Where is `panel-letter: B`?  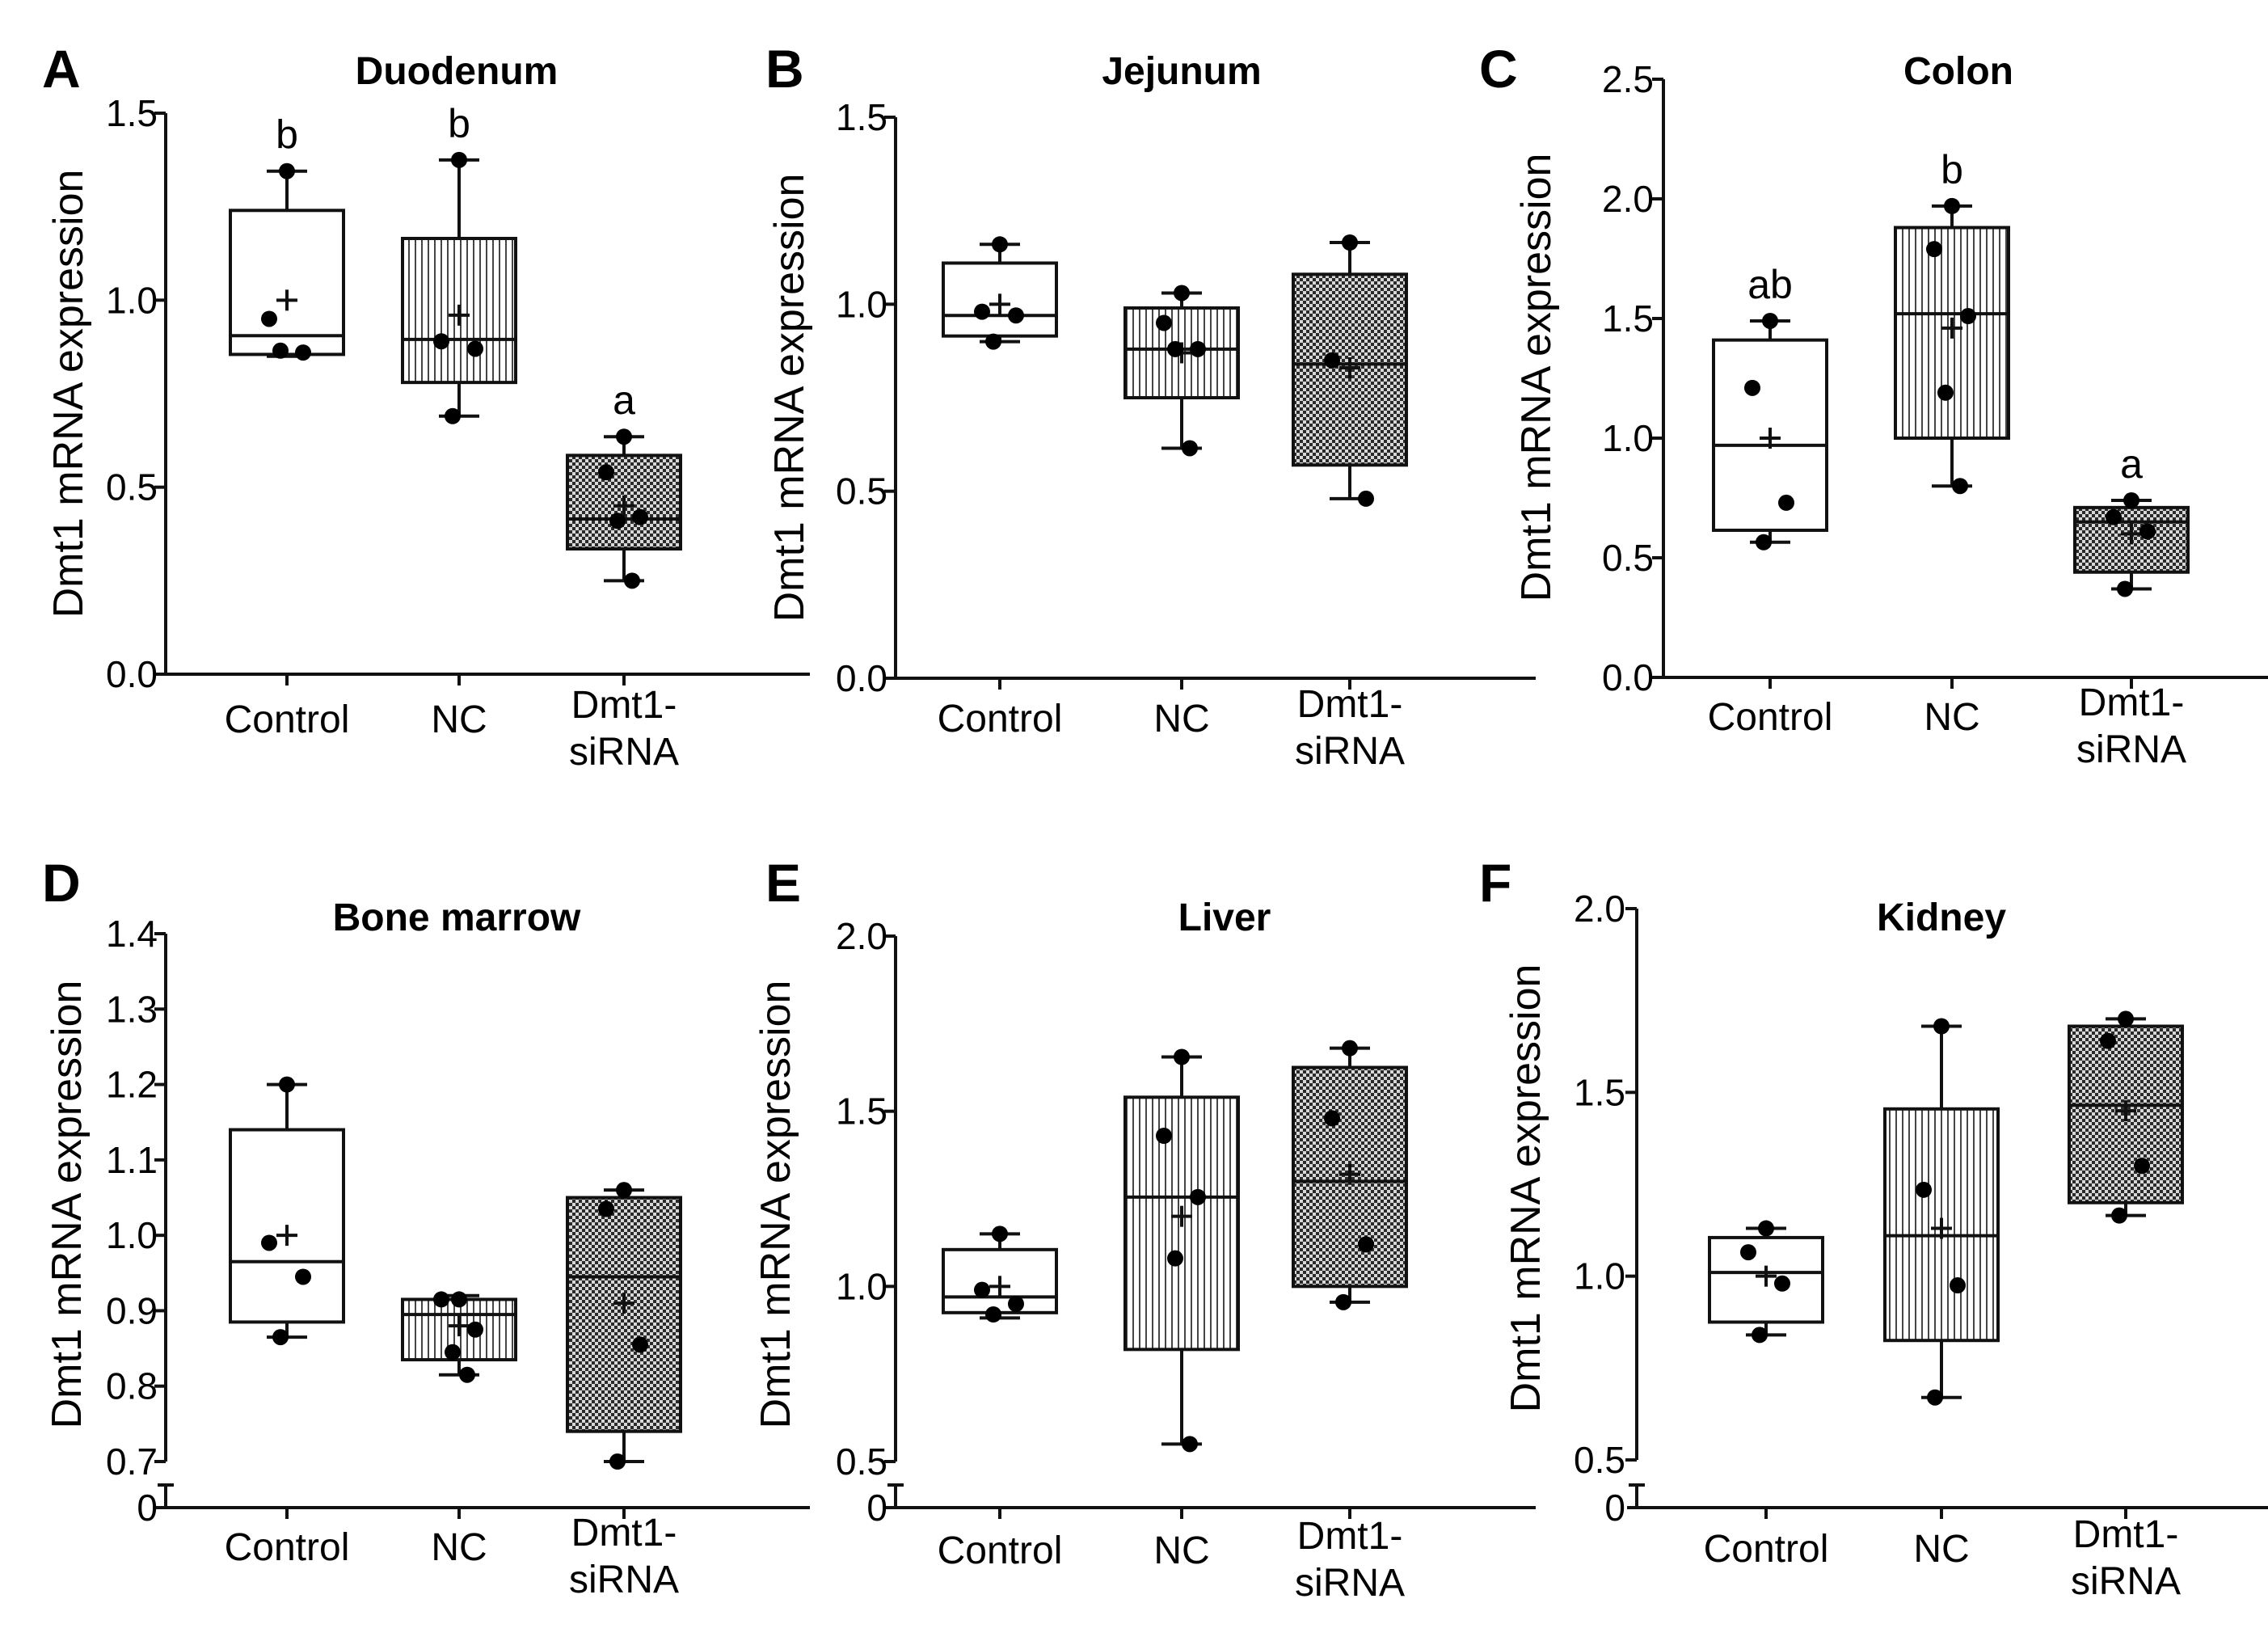 panel-letter: B is located at coordinates (784, 69).